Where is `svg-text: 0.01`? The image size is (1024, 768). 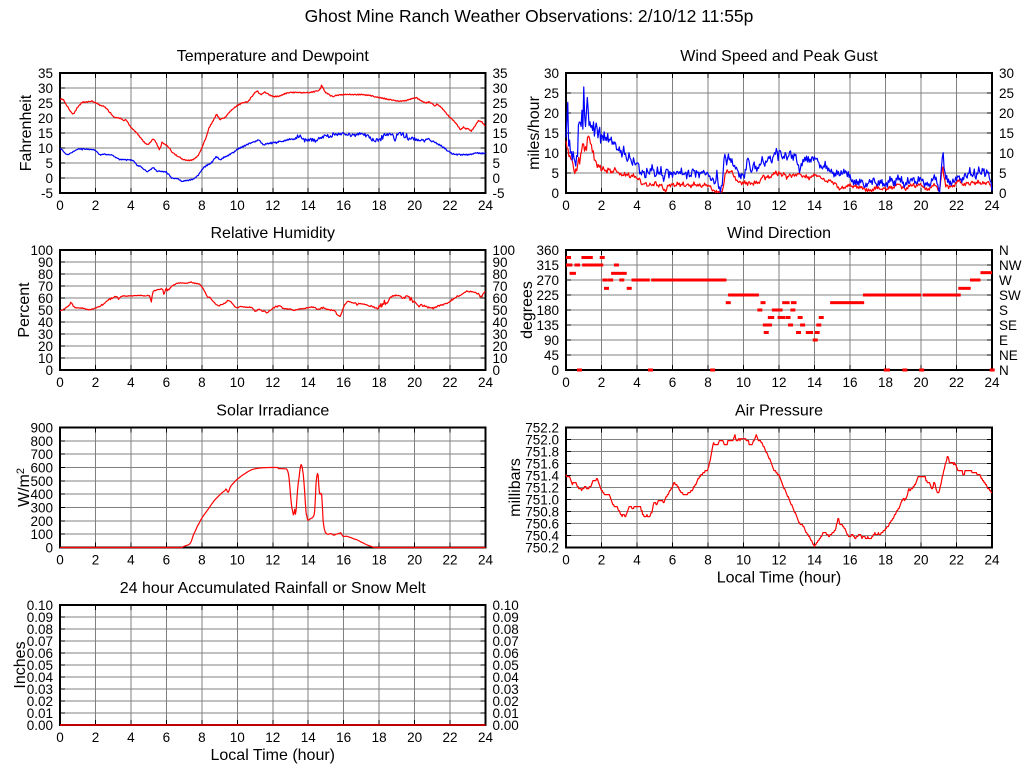
svg-text: 0.01 is located at coordinates (40, 713).